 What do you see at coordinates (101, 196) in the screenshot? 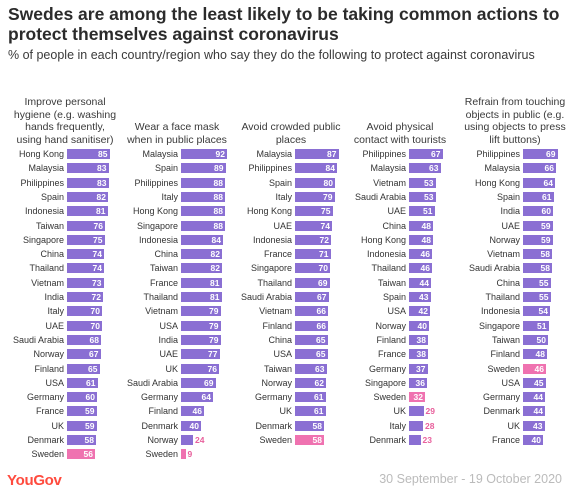
I see `bar-value-label: 82` at bounding box center [101, 196].